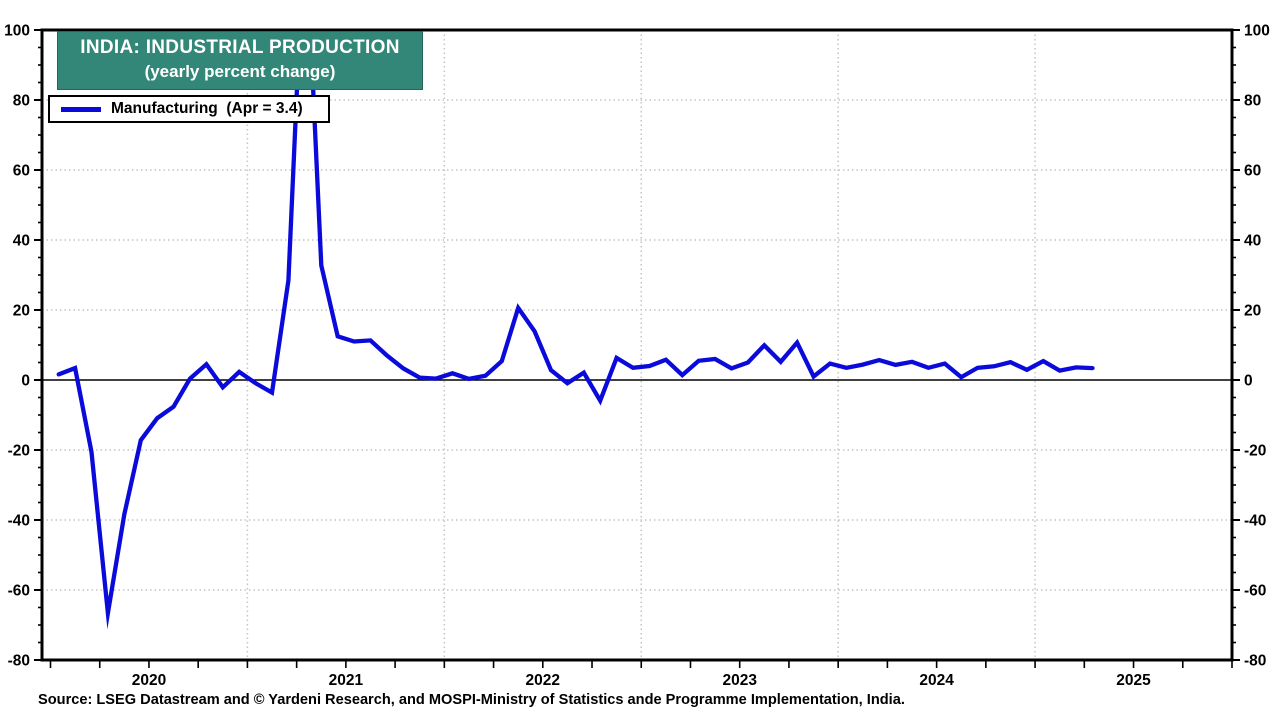  Describe the element at coordinates (21, 171) in the screenshot. I see `y-axis-label-left: 60` at that location.